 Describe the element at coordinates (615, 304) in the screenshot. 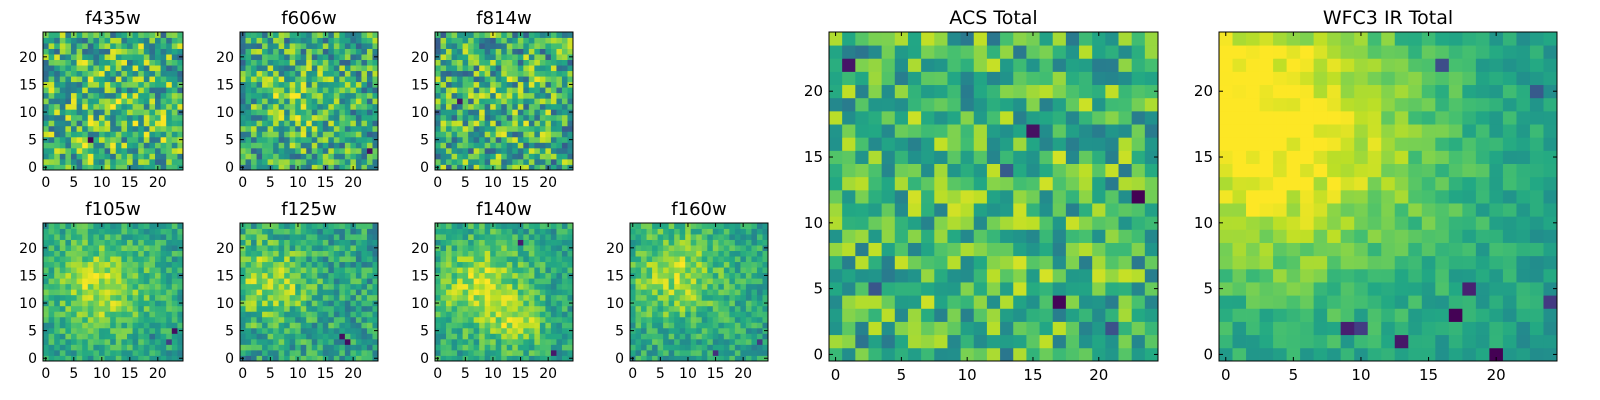

I see `y-tick-label: 10` at that location.